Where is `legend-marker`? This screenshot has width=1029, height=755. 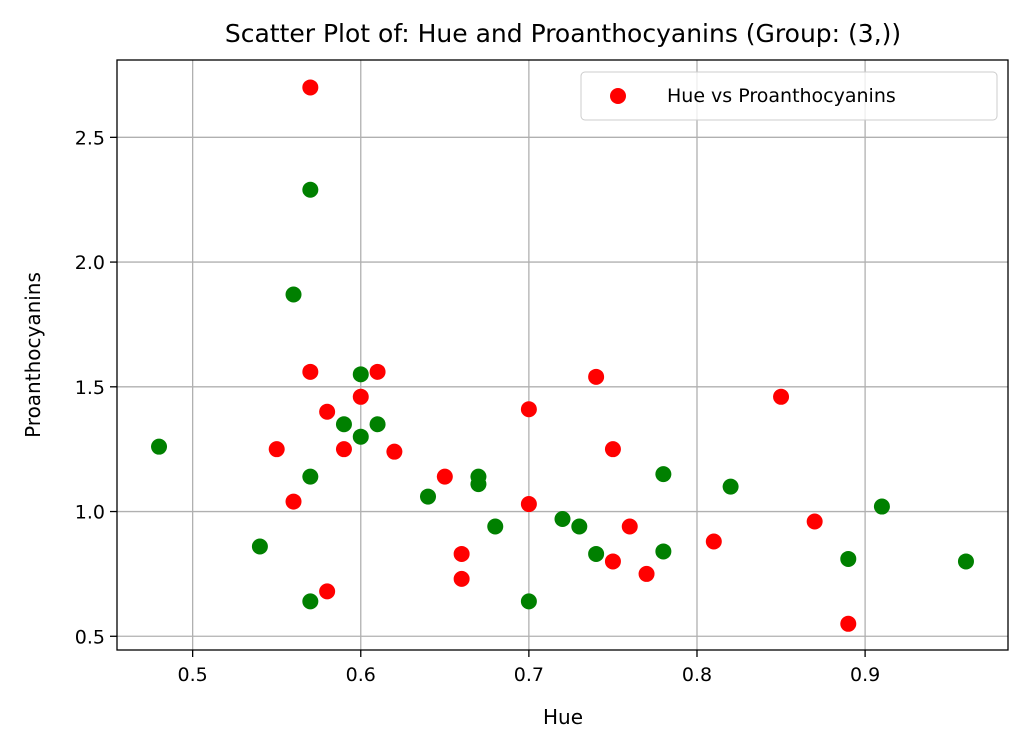 legend-marker is located at coordinates (618, 96).